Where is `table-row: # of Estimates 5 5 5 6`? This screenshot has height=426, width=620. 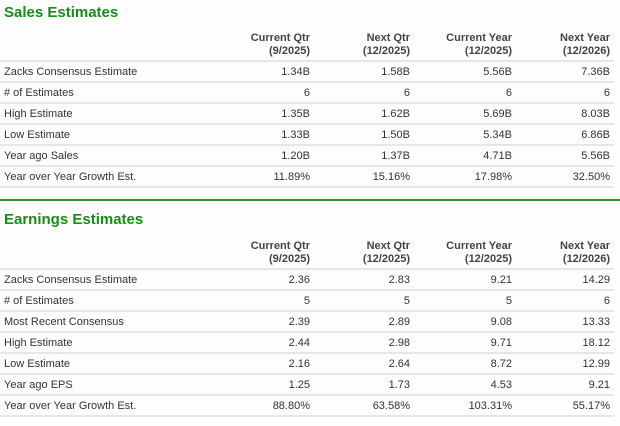
table-row: # of Estimates 5 5 5 6 is located at coordinates (307, 301).